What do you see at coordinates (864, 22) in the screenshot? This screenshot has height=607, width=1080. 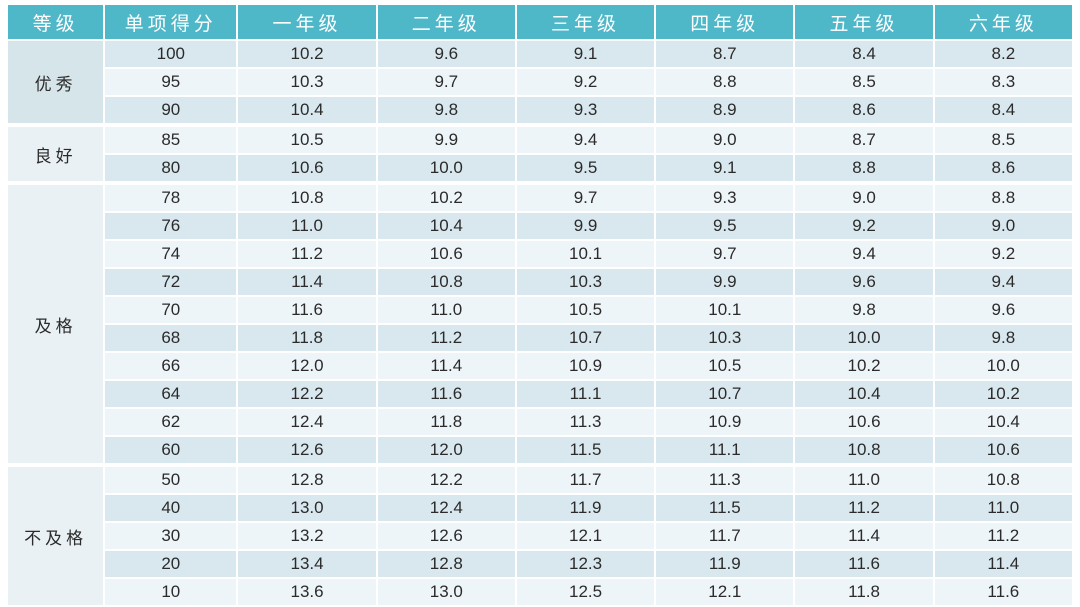 I see `column-header-6: 五年级` at bounding box center [864, 22].